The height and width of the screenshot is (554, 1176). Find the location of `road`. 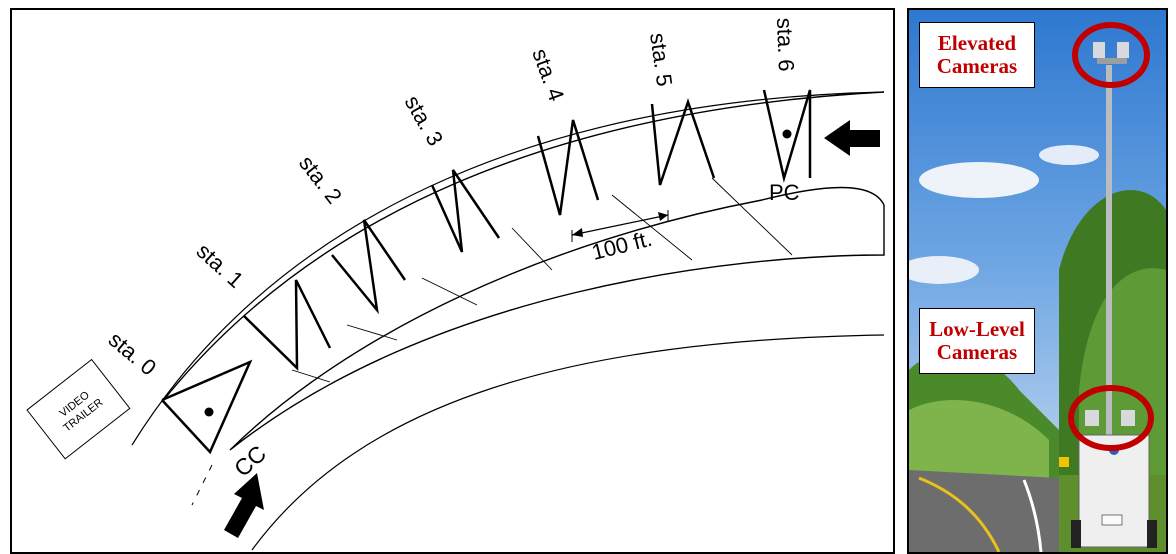

road is located at coordinates (994, 511).